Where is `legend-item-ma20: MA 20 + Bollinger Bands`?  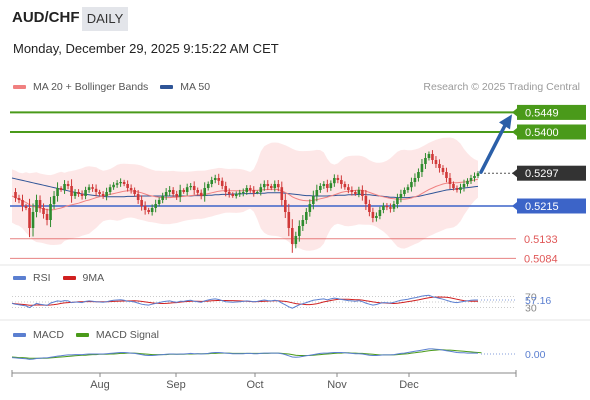
legend-item-ma20: MA 20 + Bollinger Bands is located at coordinates (80, 87).